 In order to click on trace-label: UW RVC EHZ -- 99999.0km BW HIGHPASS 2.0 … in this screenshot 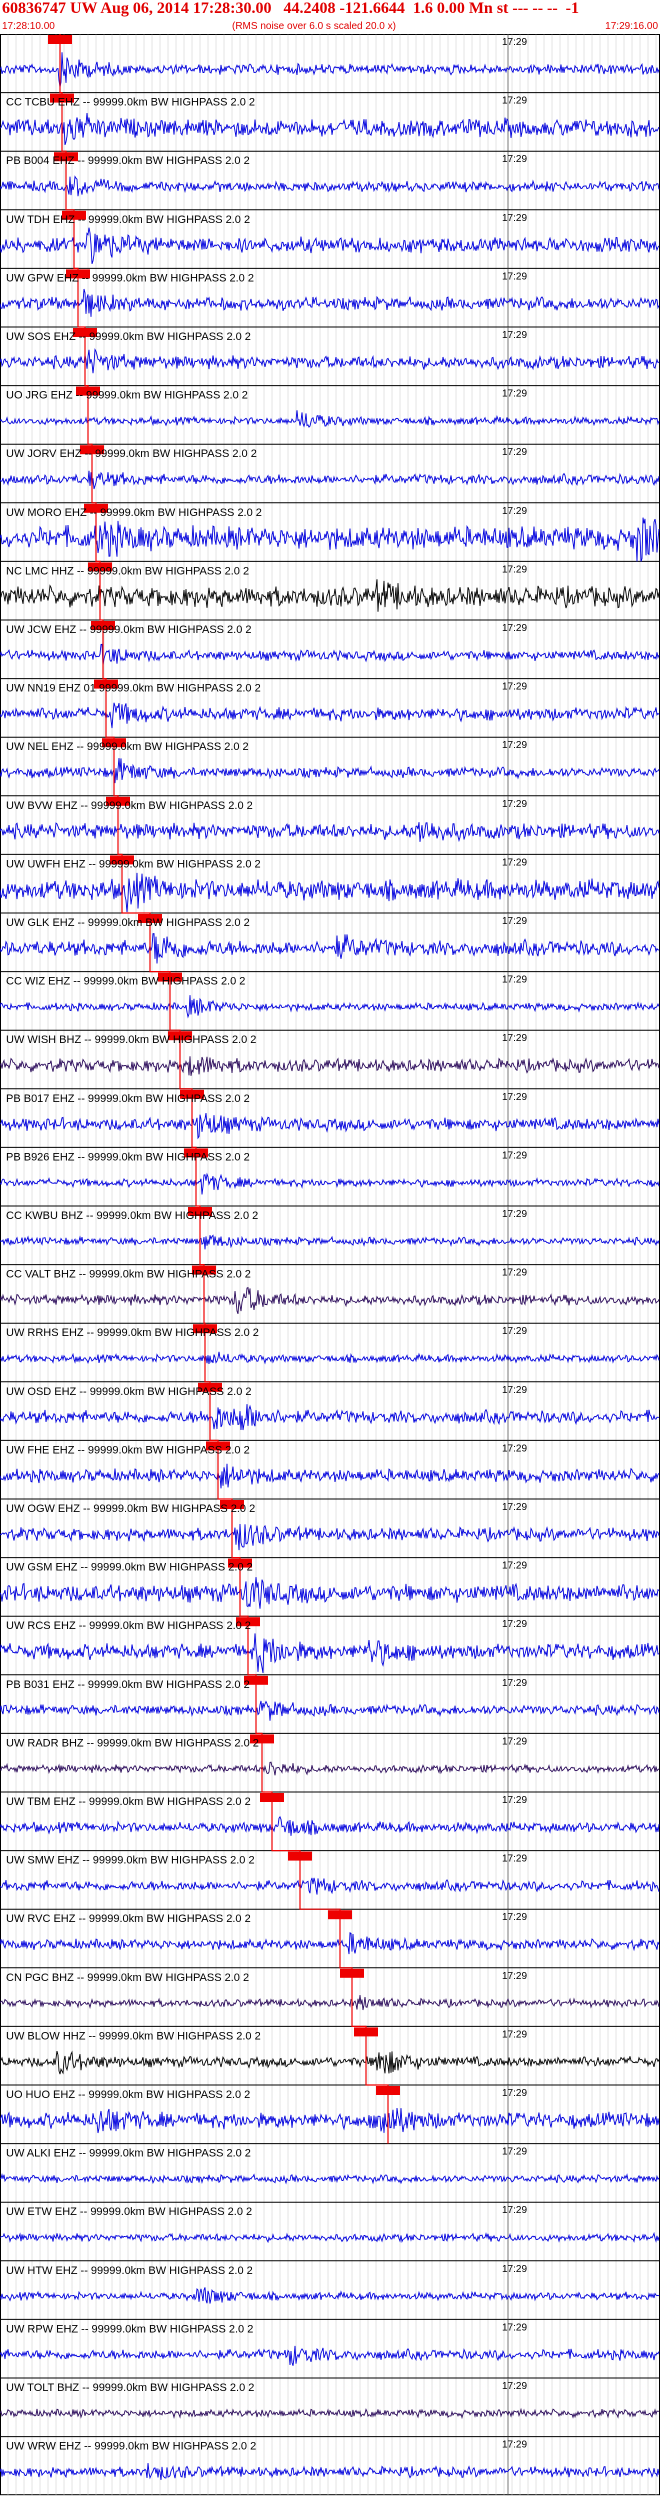, I will do `click(128, 1919)`.